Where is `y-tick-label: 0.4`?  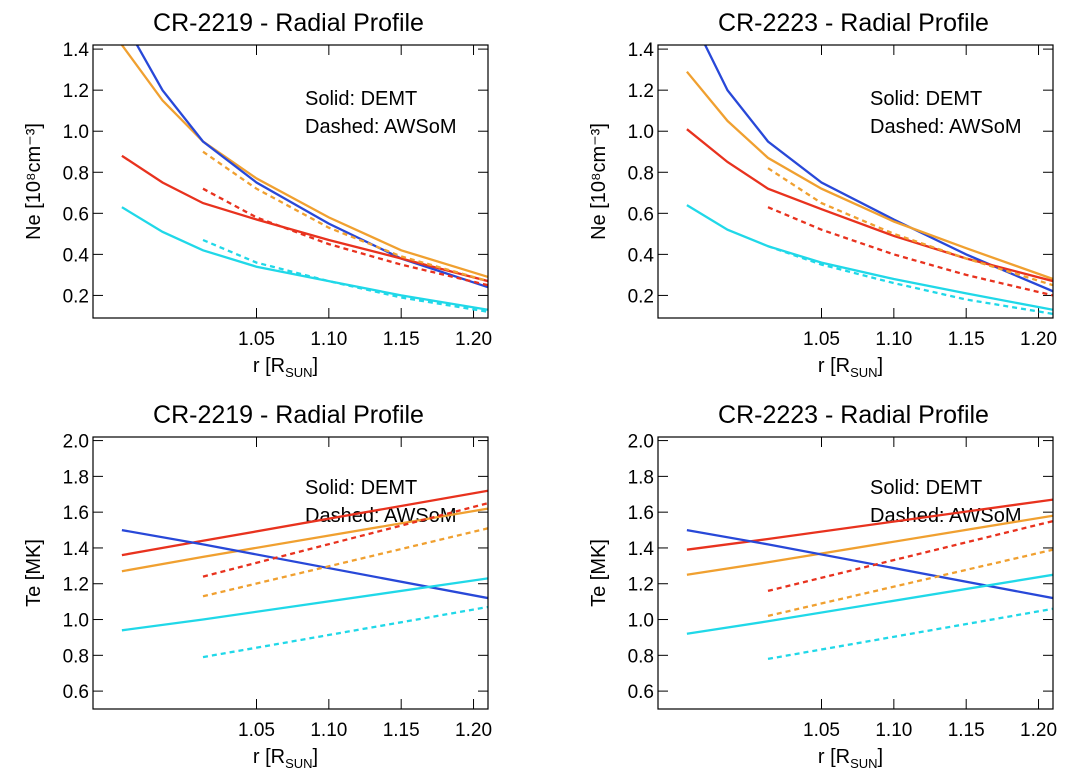
y-tick-label: 0.4 is located at coordinates (641, 255).